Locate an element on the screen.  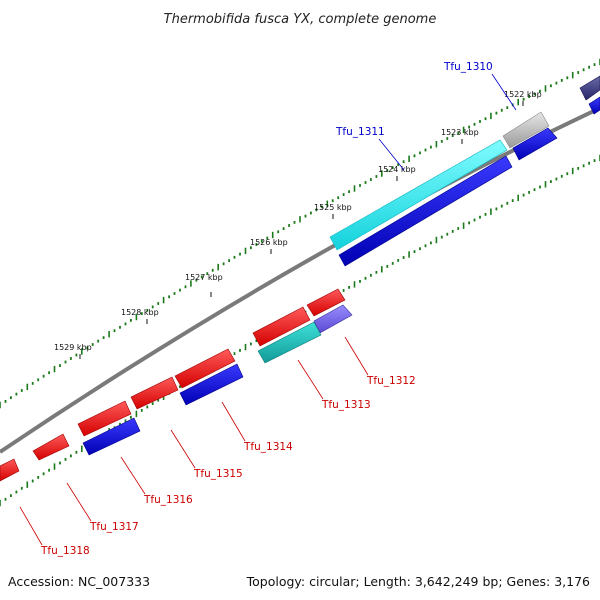
gene-label-tfu-1310: Tfu_1310 is located at coordinates (468, 67).